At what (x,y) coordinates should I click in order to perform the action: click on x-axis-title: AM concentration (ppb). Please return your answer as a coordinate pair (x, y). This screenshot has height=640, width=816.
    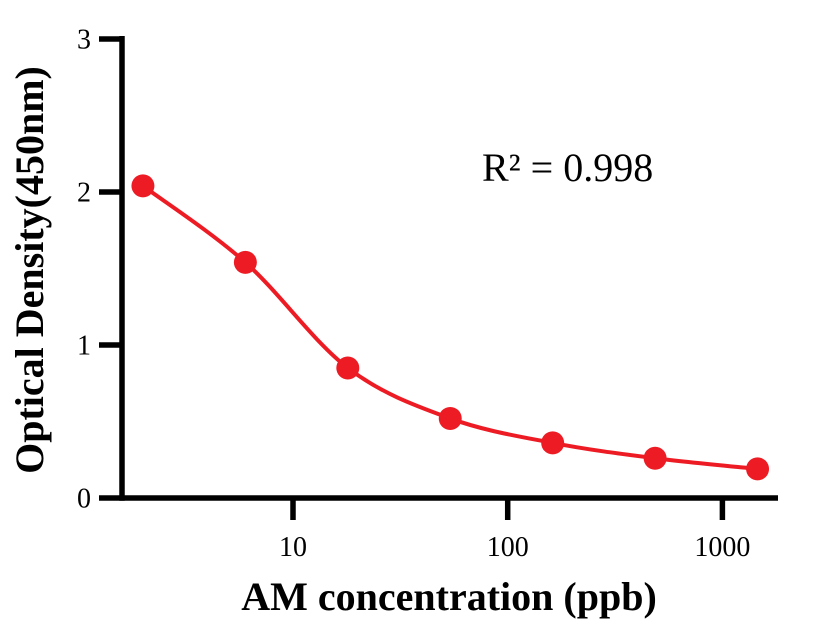
    Looking at the image, I should click on (449, 596).